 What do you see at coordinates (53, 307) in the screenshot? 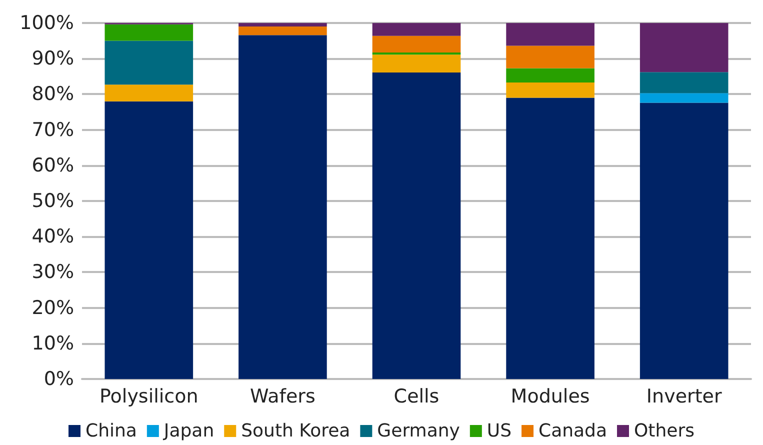
I see `y-tick-label: 20%` at bounding box center [53, 307].